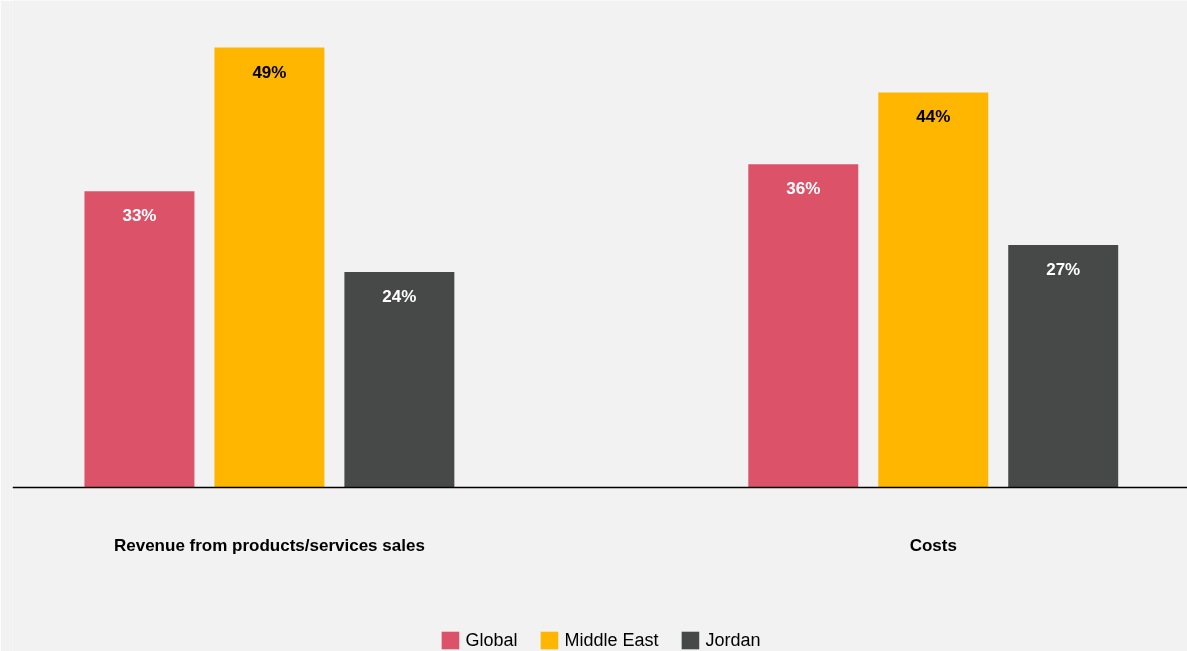  What do you see at coordinates (803, 189) in the screenshot?
I see `data-label: 36%` at bounding box center [803, 189].